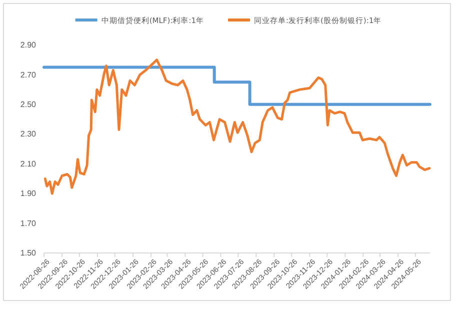 The width and height of the screenshot is (457, 315). I want to click on y-tick-label: 2.30, so click(28, 134).